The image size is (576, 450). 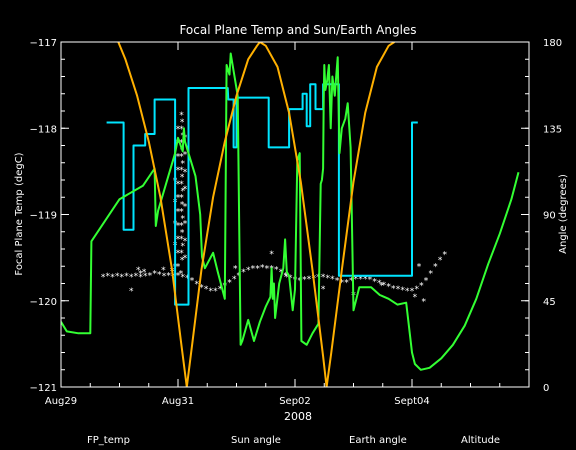 I want to click on x-axis-label: 2008, so click(x=298, y=416).